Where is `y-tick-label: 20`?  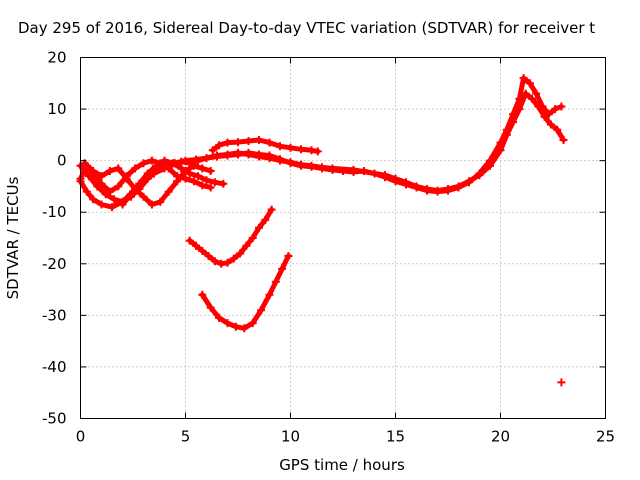 y-tick-label: 20 is located at coordinates (56, 58).